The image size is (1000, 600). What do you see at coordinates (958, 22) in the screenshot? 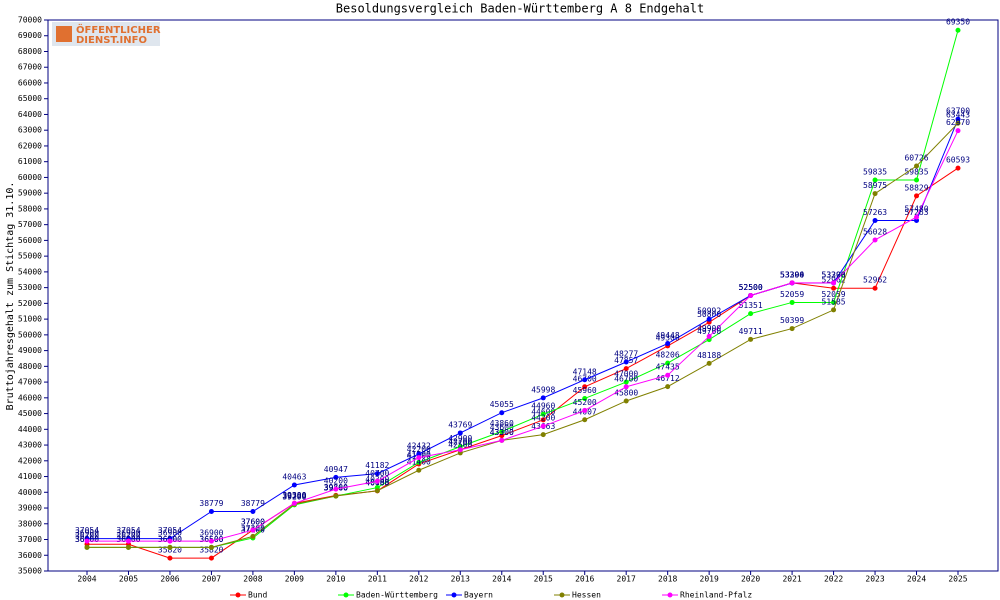
I see `value-label: 69350` at bounding box center [958, 22].